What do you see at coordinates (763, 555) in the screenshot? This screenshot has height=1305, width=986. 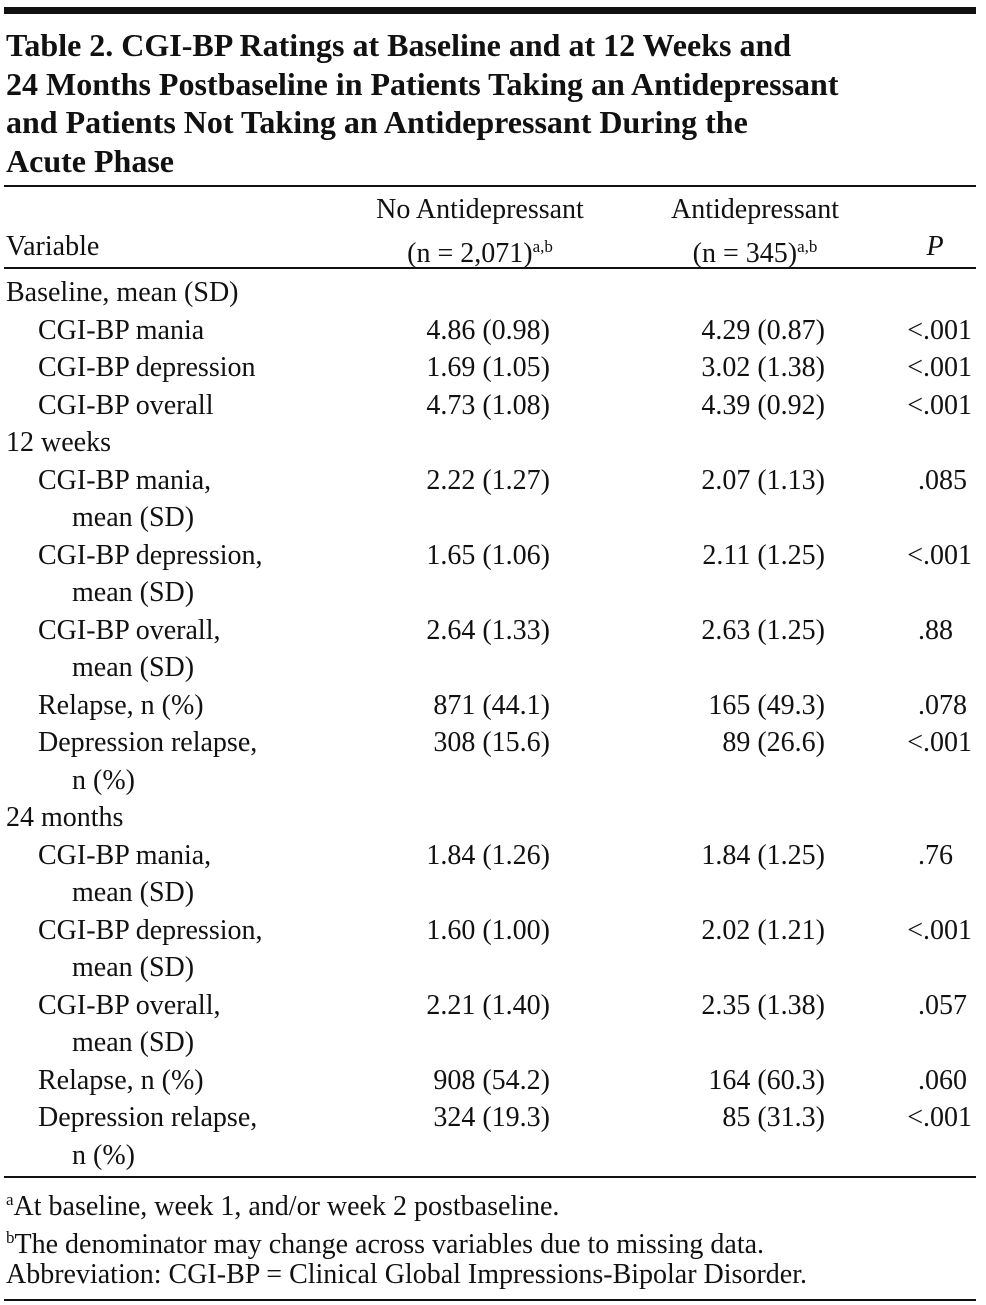 I see `cell: 2.11 (1.25)` at bounding box center [763, 555].